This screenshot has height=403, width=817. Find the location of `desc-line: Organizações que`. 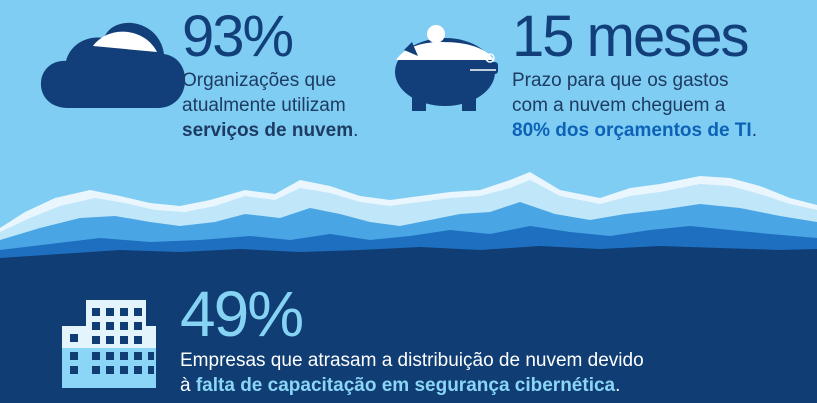

desc-line: Organizações que is located at coordinates (259, 80).